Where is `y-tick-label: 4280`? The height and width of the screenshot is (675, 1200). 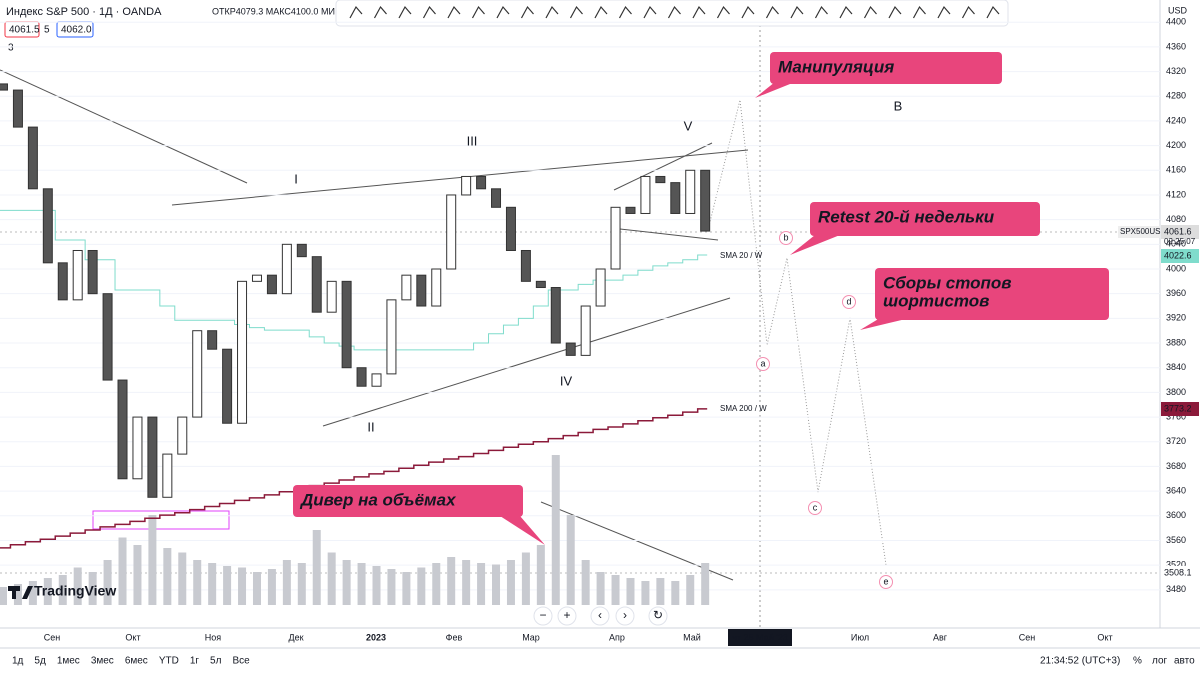
y-tick-label: 4280 is located at coordinates (1176, 96).